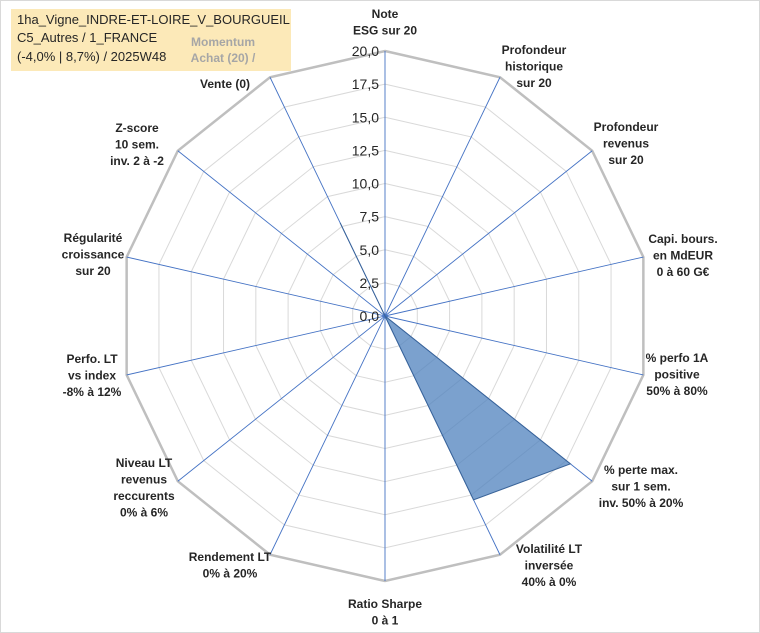  I want to click on axis-label: % perfo 1A positive 50% à 80%, so click(677, 374).